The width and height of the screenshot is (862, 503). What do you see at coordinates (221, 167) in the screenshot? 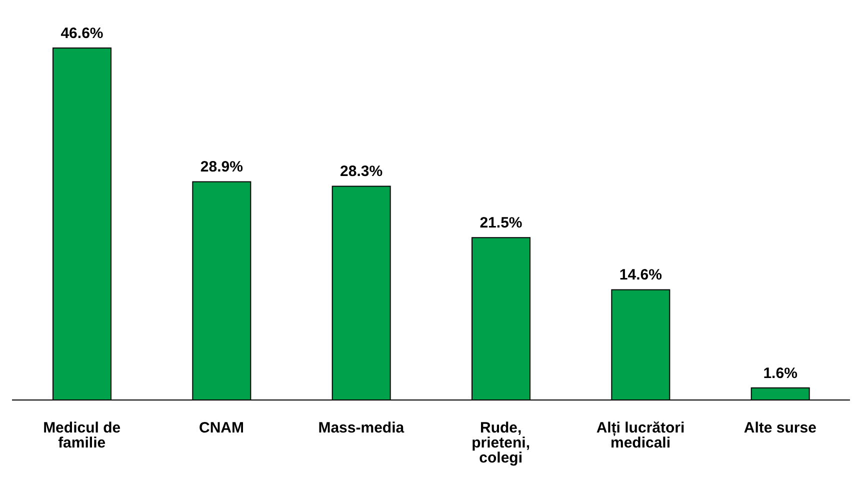
I see `data-label: 28.9%` at bounding box center [221, 167].